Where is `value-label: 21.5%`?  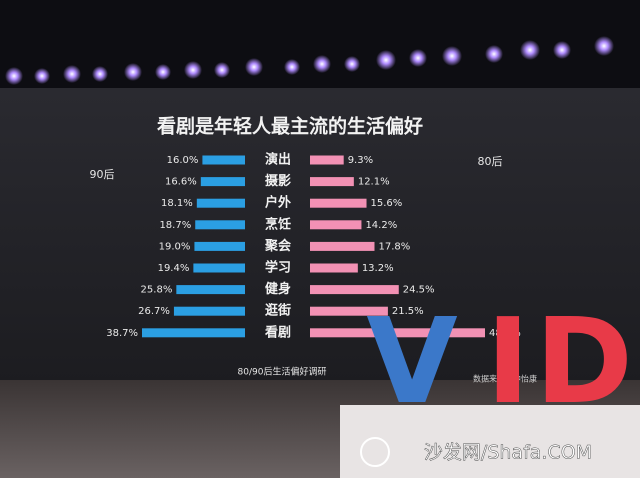 value-label: 21.5% is located at coordinates (408, 311).